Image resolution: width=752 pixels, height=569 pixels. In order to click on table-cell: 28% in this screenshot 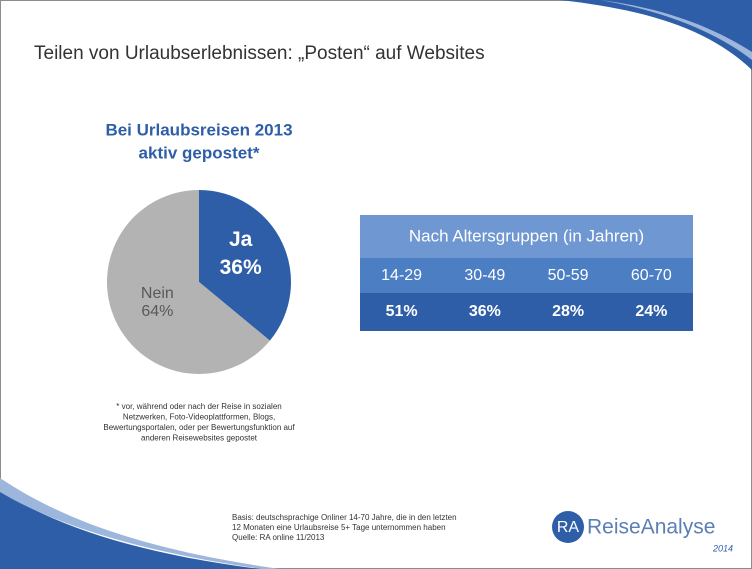, I will do `click(568, 311)`.